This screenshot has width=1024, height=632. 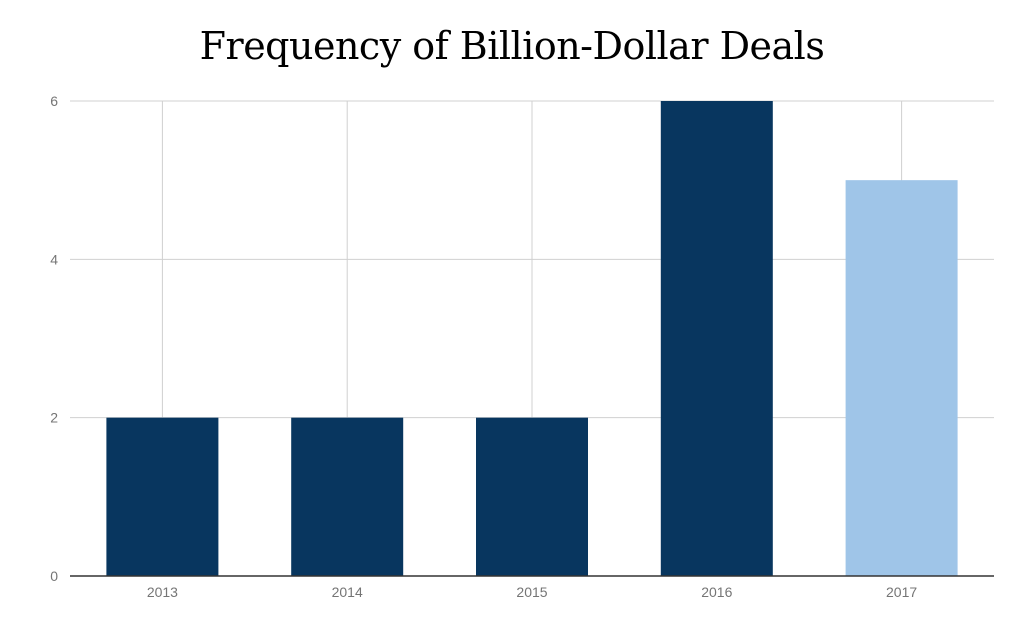 What do you see at coordinates (54, 259) in the screenshot?
I see `y-tick-label: 4` at bounding box center [54, 259].